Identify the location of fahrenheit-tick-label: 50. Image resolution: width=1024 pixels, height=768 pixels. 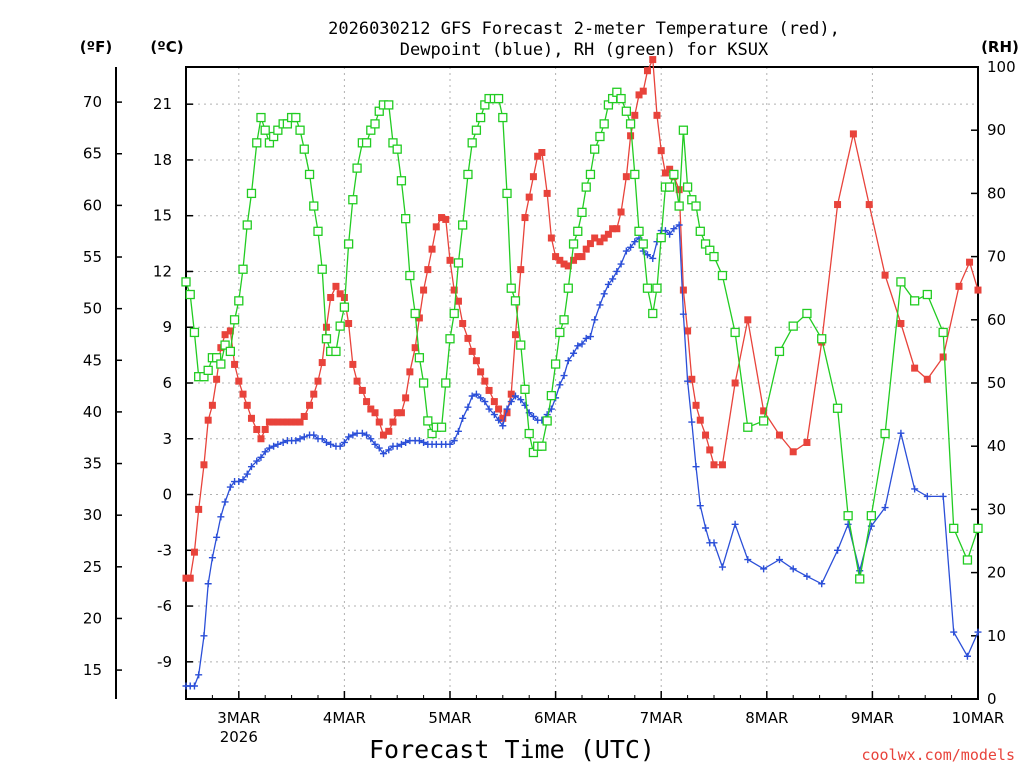
(92, 309).